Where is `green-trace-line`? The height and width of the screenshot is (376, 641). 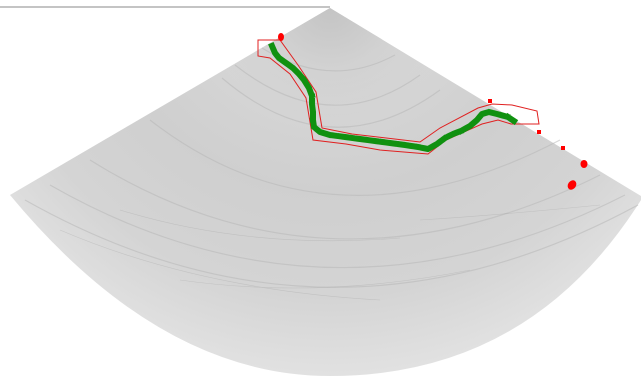
green-trace-line is located at coordinates (393, 97).